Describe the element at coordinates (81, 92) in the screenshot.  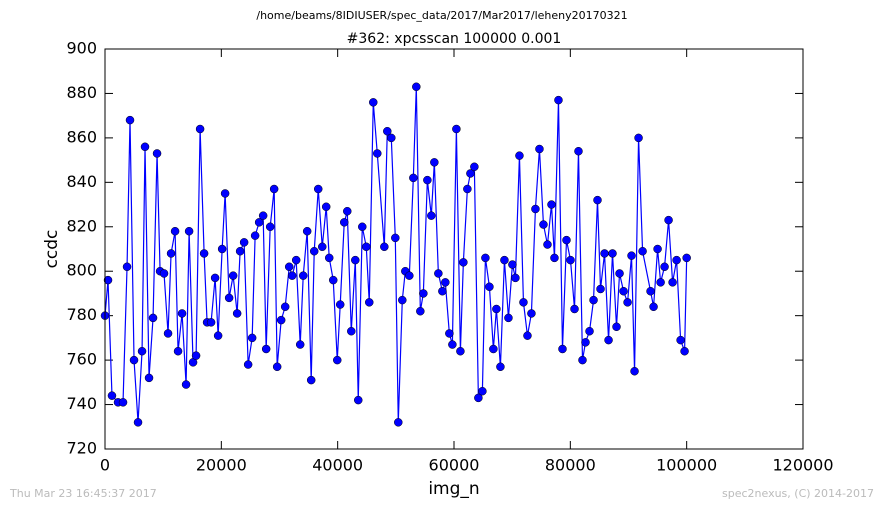
I see `y-tick-label: 880` at that location.